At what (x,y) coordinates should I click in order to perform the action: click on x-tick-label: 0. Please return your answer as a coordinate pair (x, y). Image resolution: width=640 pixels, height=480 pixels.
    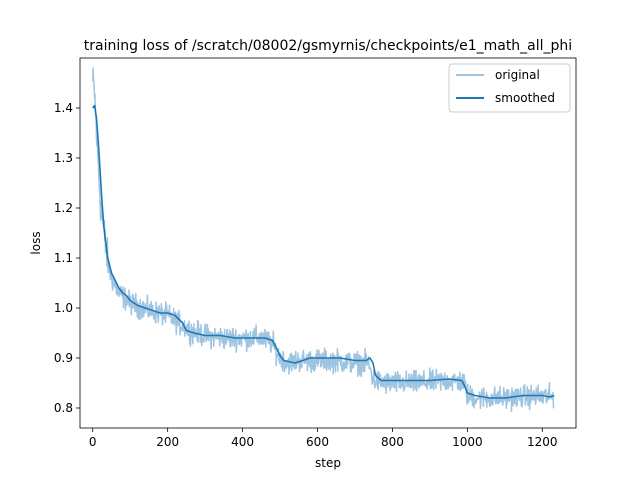
    Looking at the image, I should click on (93, 442).